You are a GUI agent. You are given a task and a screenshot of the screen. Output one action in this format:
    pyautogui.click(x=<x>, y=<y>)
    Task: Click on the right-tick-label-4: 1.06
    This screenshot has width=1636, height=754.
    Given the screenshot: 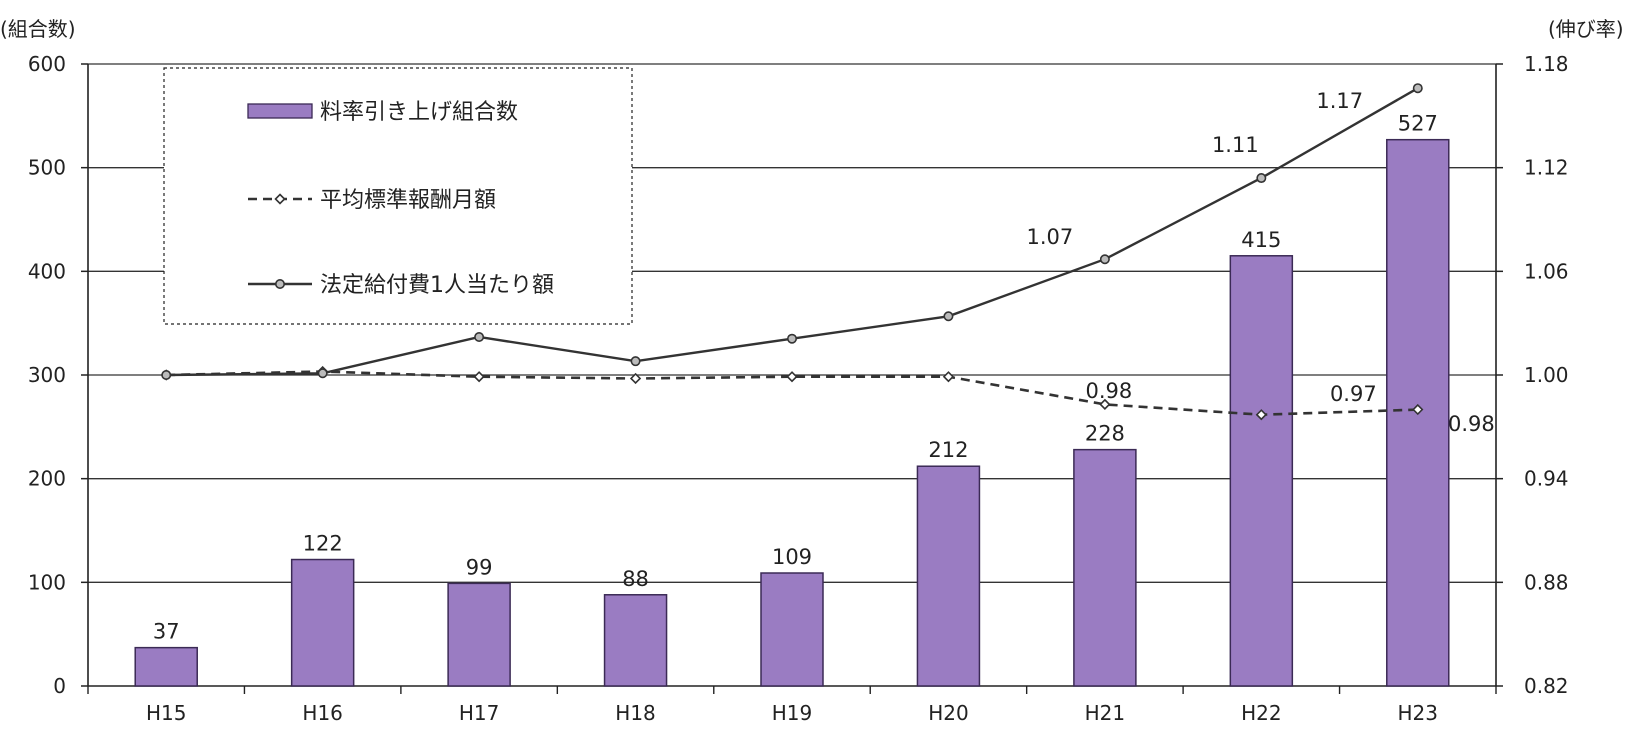 What is the action you would take?
    pyautogui.click(x=1546, y=271)
    